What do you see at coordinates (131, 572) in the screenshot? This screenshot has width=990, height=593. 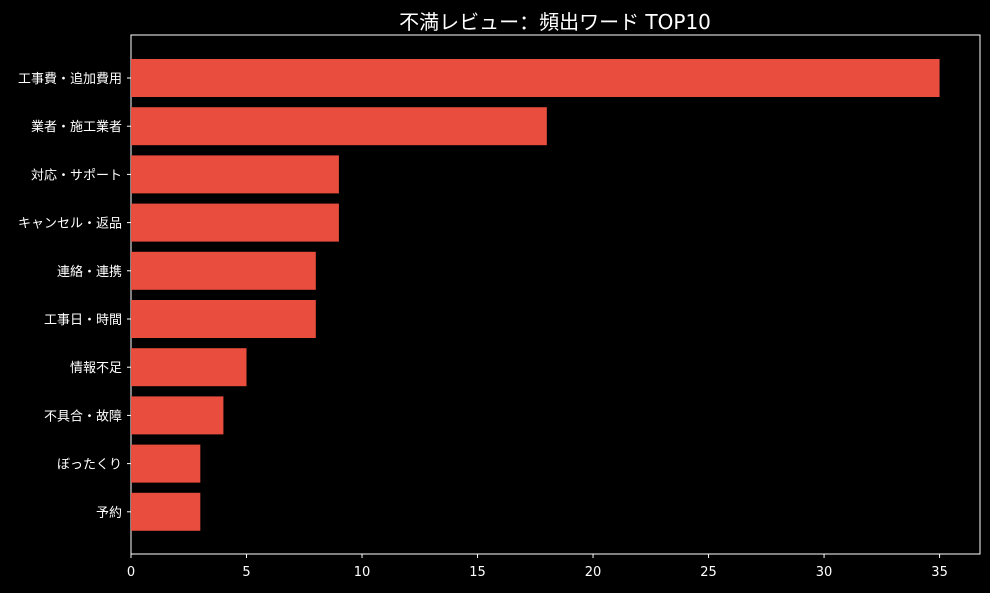 I see `x-tick-label: 0` at bounding box center [131, 572].